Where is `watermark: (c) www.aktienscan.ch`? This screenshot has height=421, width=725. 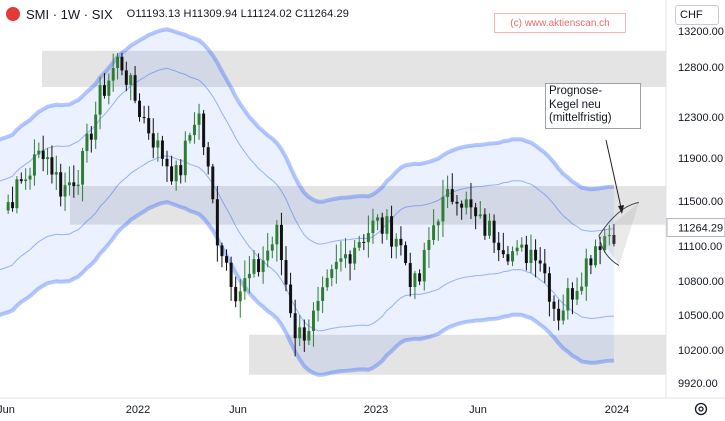
watermark: (c) www.aktienscan.ch is located at coordinates (560, 23).